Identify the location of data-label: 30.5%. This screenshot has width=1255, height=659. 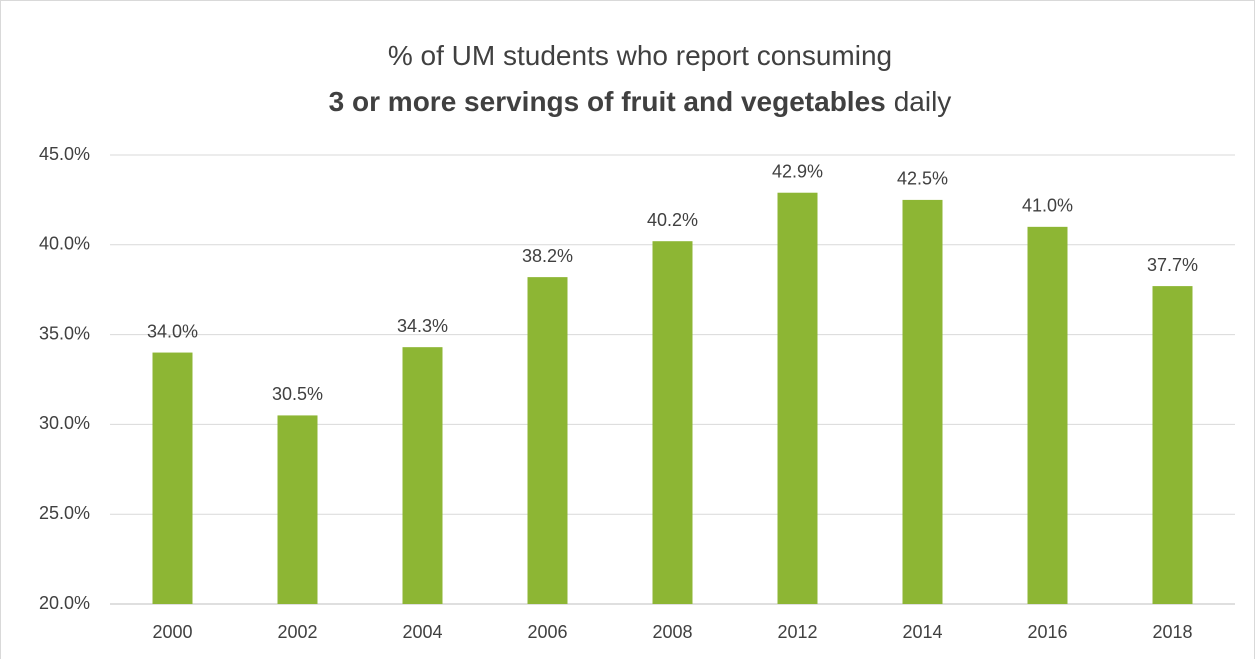
(297, 394).